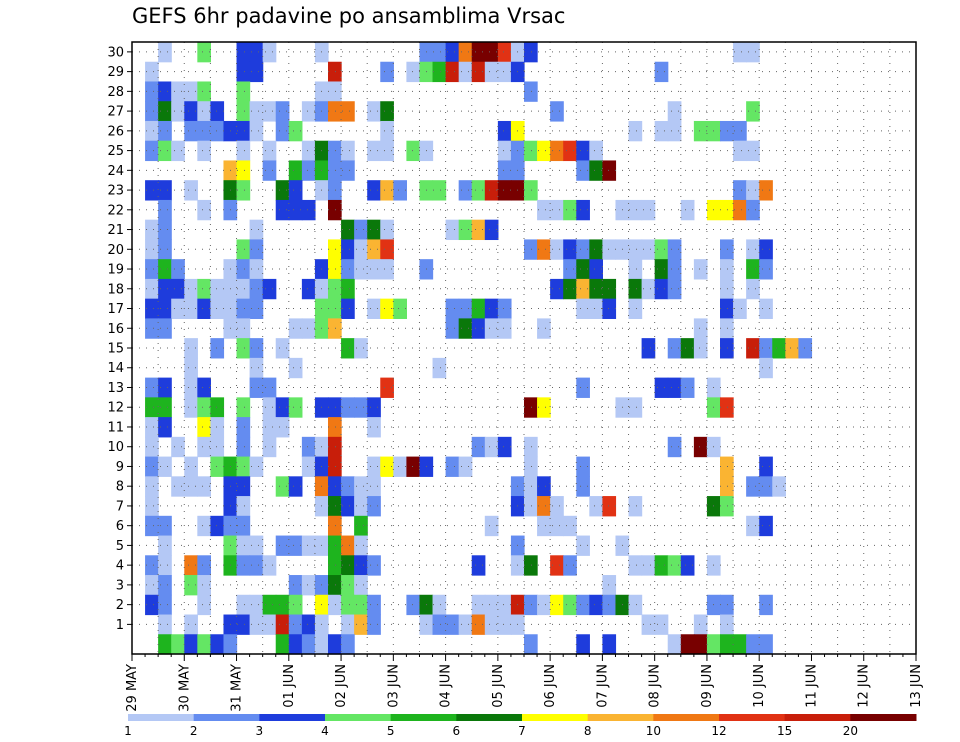  I want to click on y-tick-label: 17, so click(115, 309).